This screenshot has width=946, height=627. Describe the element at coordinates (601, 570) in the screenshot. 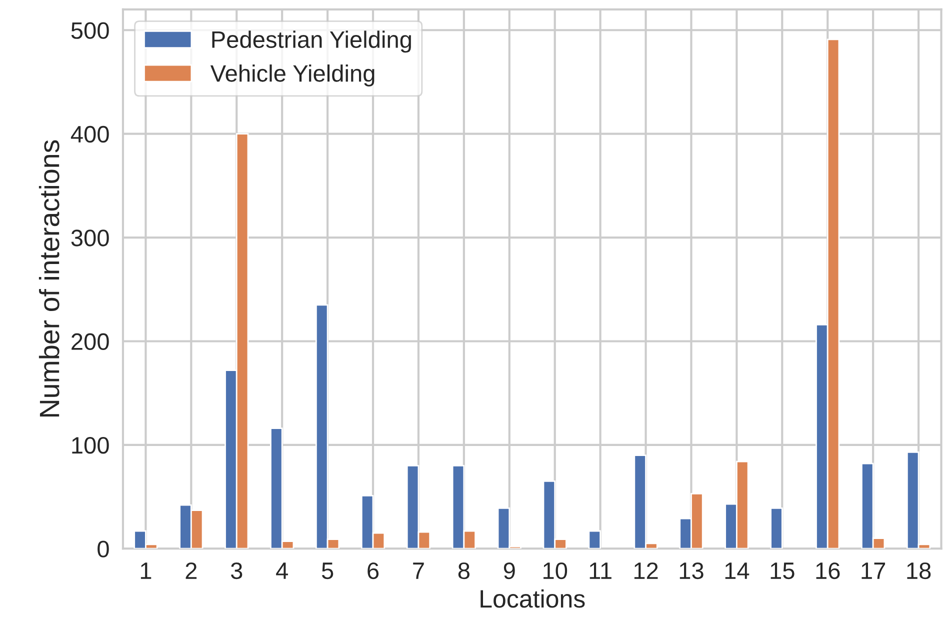

I see `x-tick-label: 11` at that location.